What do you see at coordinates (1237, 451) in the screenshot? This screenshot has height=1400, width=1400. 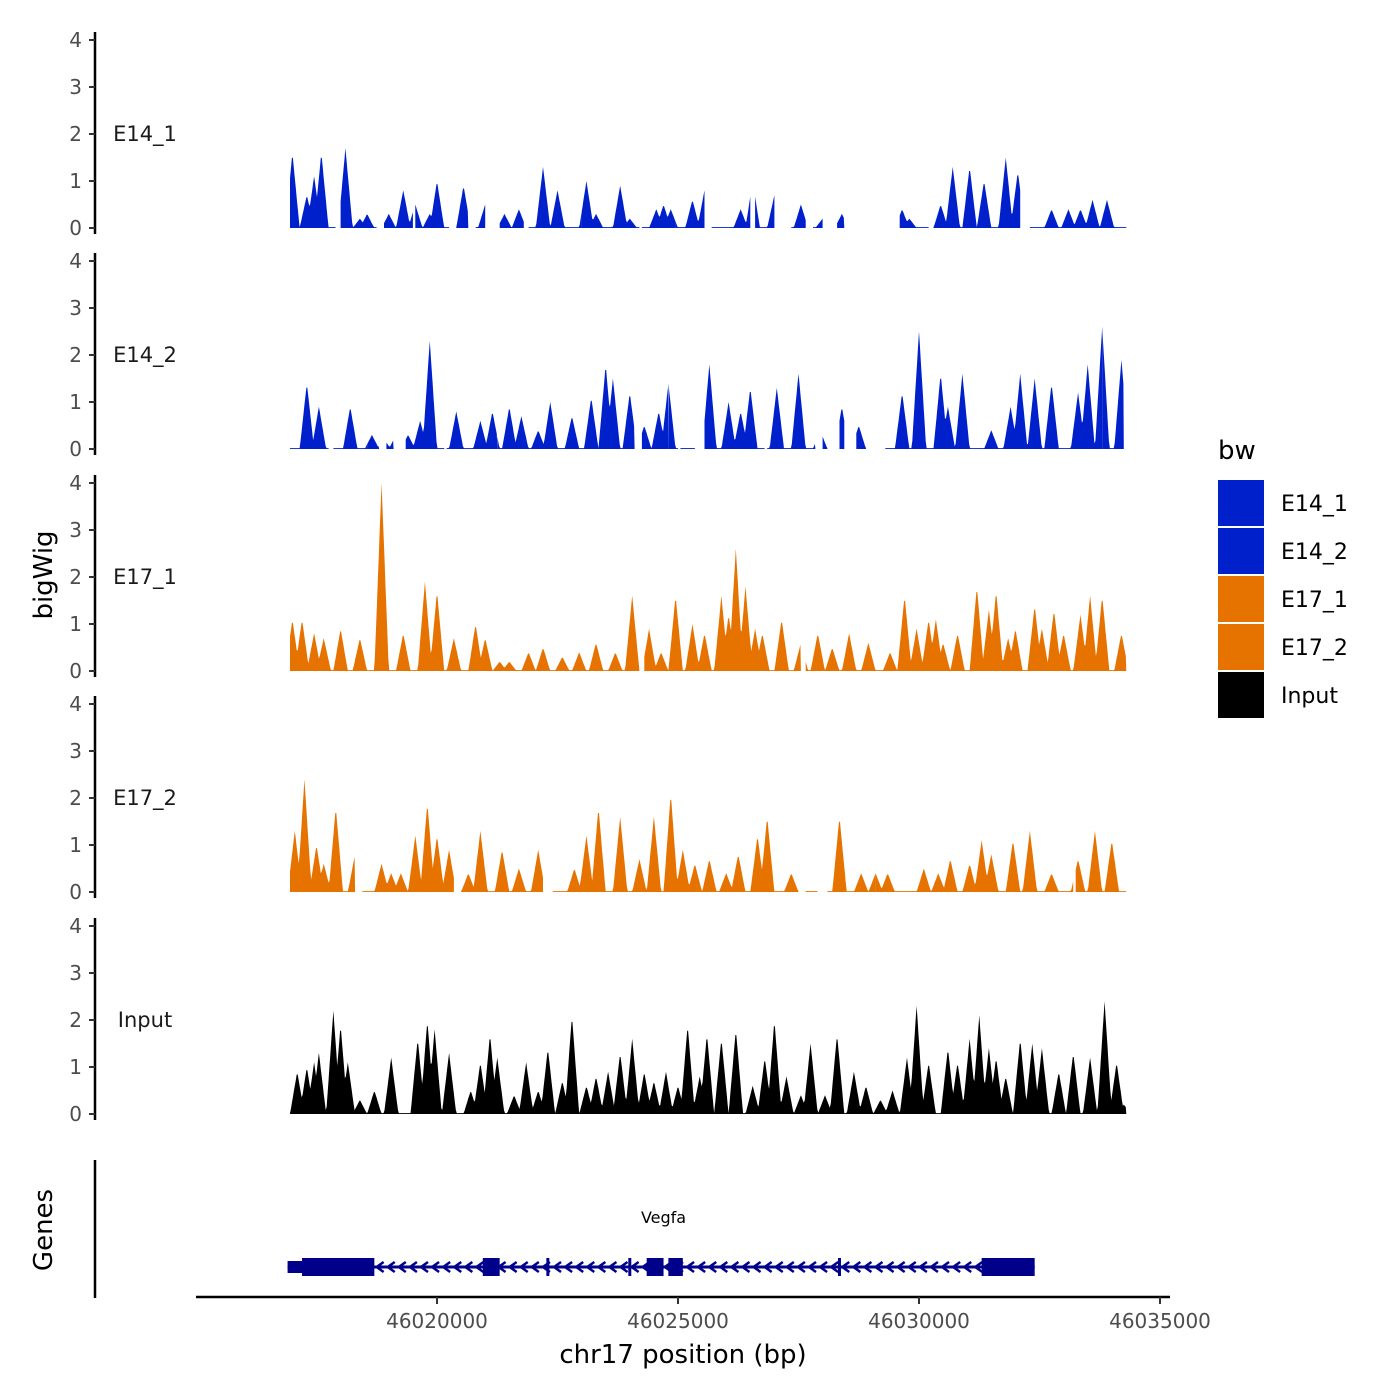 I see `legend-title: bw` at bounding box center [1237, 451].